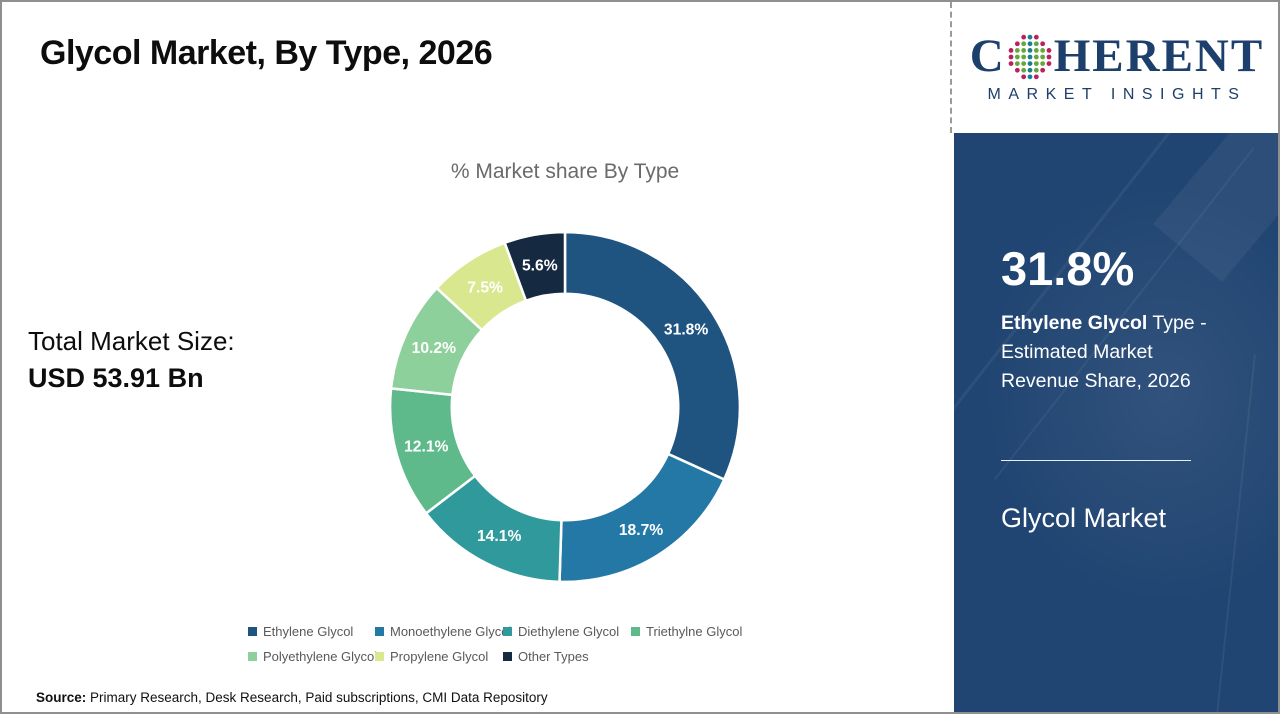 The image size is (1280, 720). I want to click on brand-logo: C HERENT MARKET INSIGHTS, so click(1116, 67).